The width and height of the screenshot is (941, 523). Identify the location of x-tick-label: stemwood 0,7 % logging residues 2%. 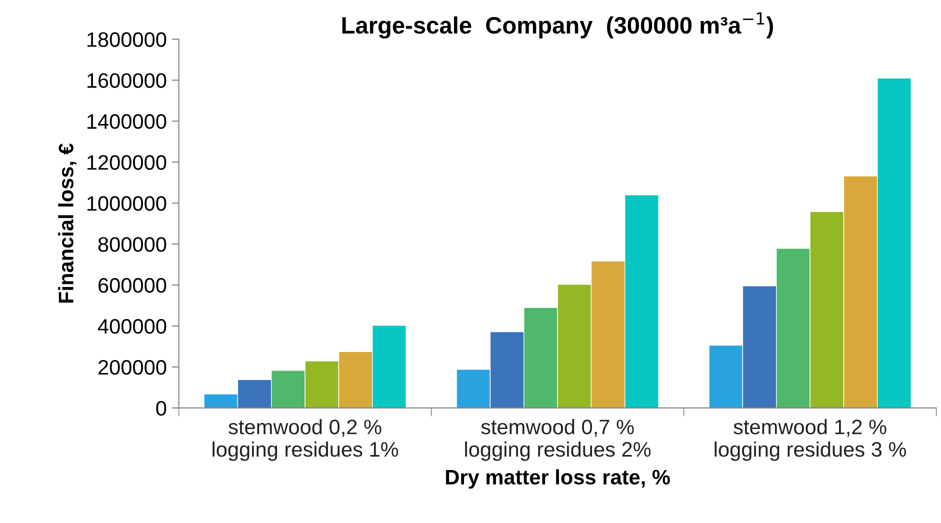
(558, 440).